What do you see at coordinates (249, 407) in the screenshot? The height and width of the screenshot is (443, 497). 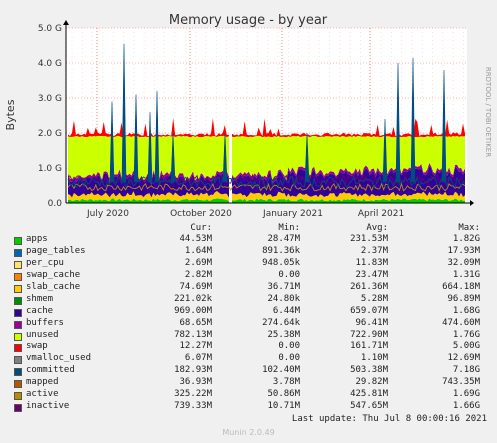 I see `legend-row-inactive: inactive 739.33M 10.71M 547.65M 1.66G` at bounding box center [249, 407].